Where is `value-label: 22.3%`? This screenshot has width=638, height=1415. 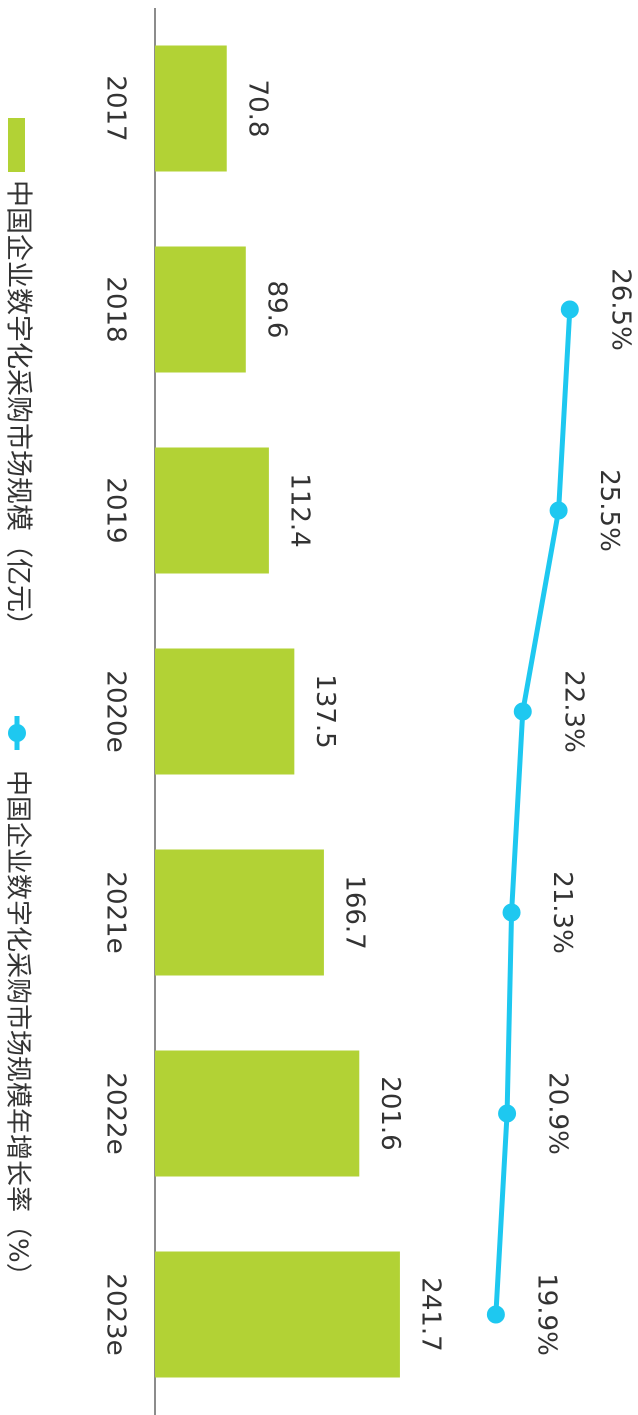
value-label: 22.3% is located at coordinates (573, 711).